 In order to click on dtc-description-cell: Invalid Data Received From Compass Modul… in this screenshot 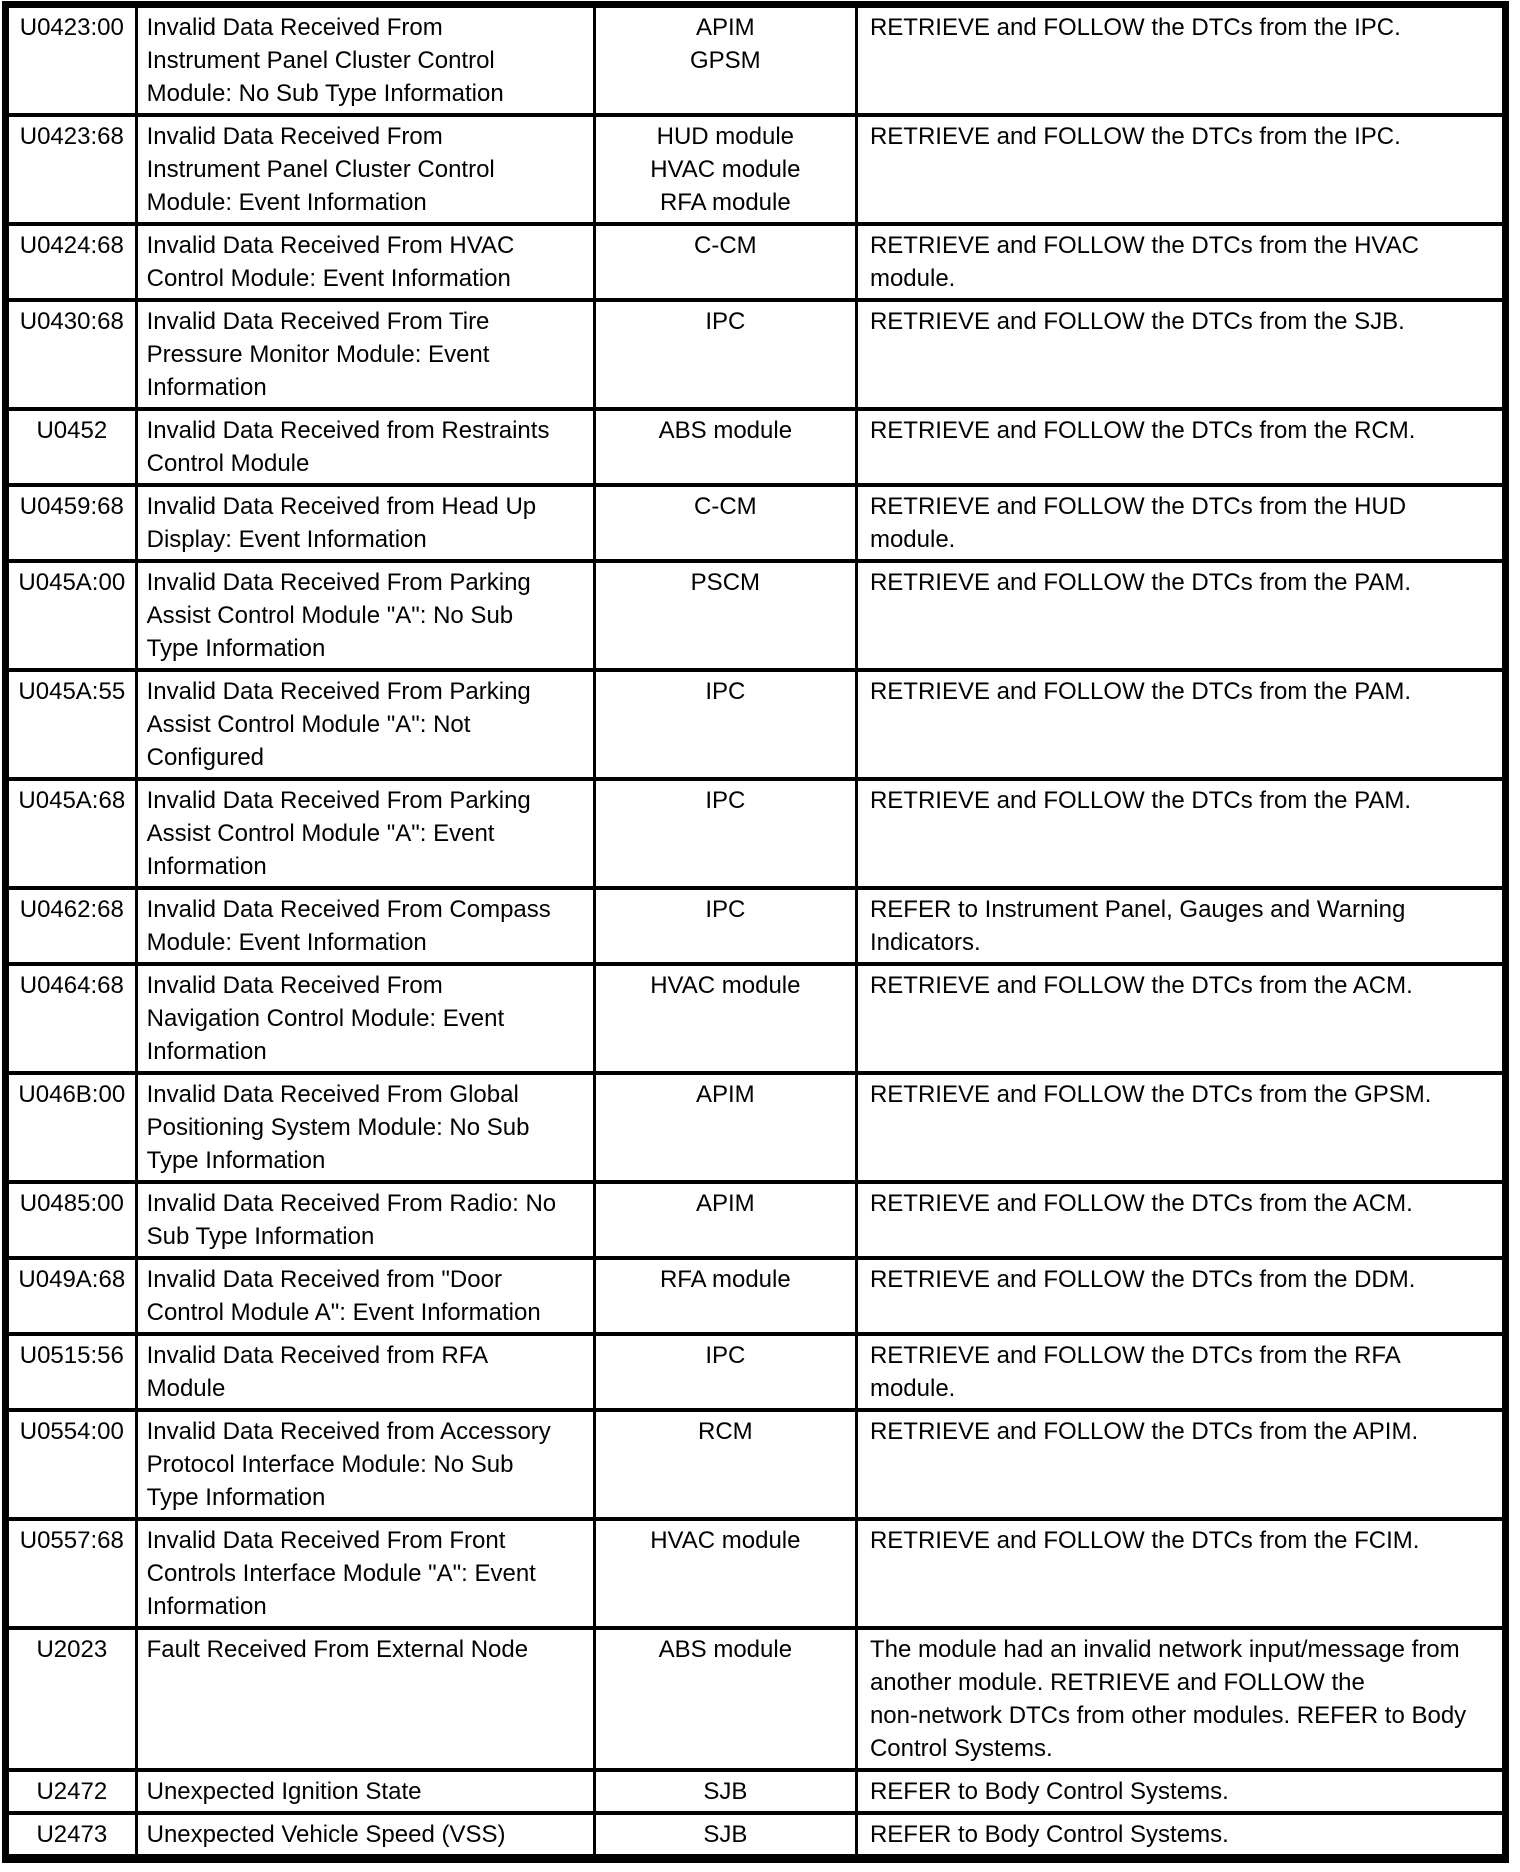, I will do `click(365, 926)`.